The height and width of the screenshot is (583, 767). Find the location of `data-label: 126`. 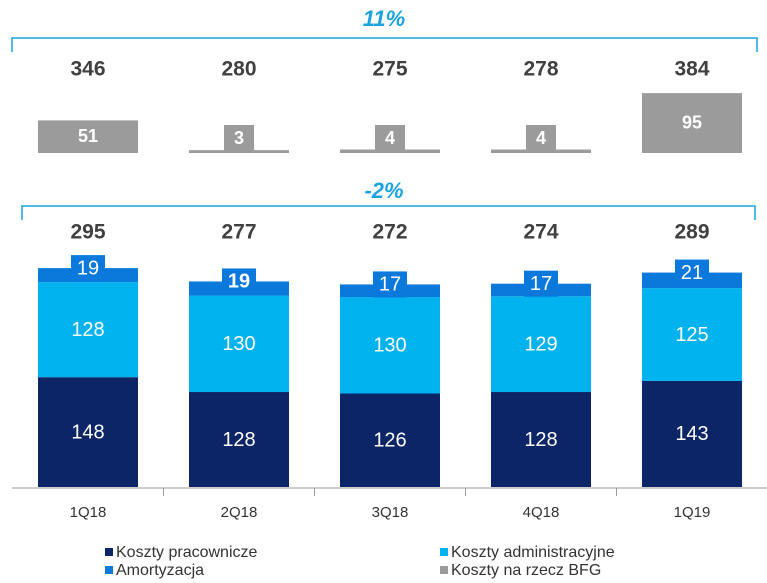

data-label: 126 is located at coordinates (389, 441).